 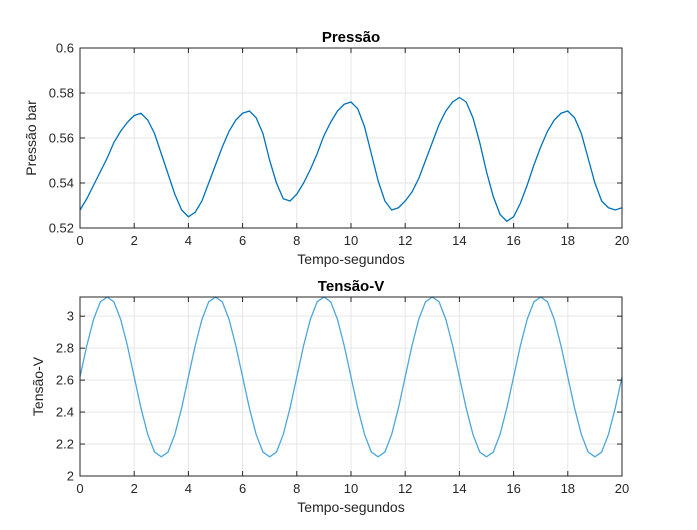 I want to click on y-tick-label: 3, so click(x=70, y=316).